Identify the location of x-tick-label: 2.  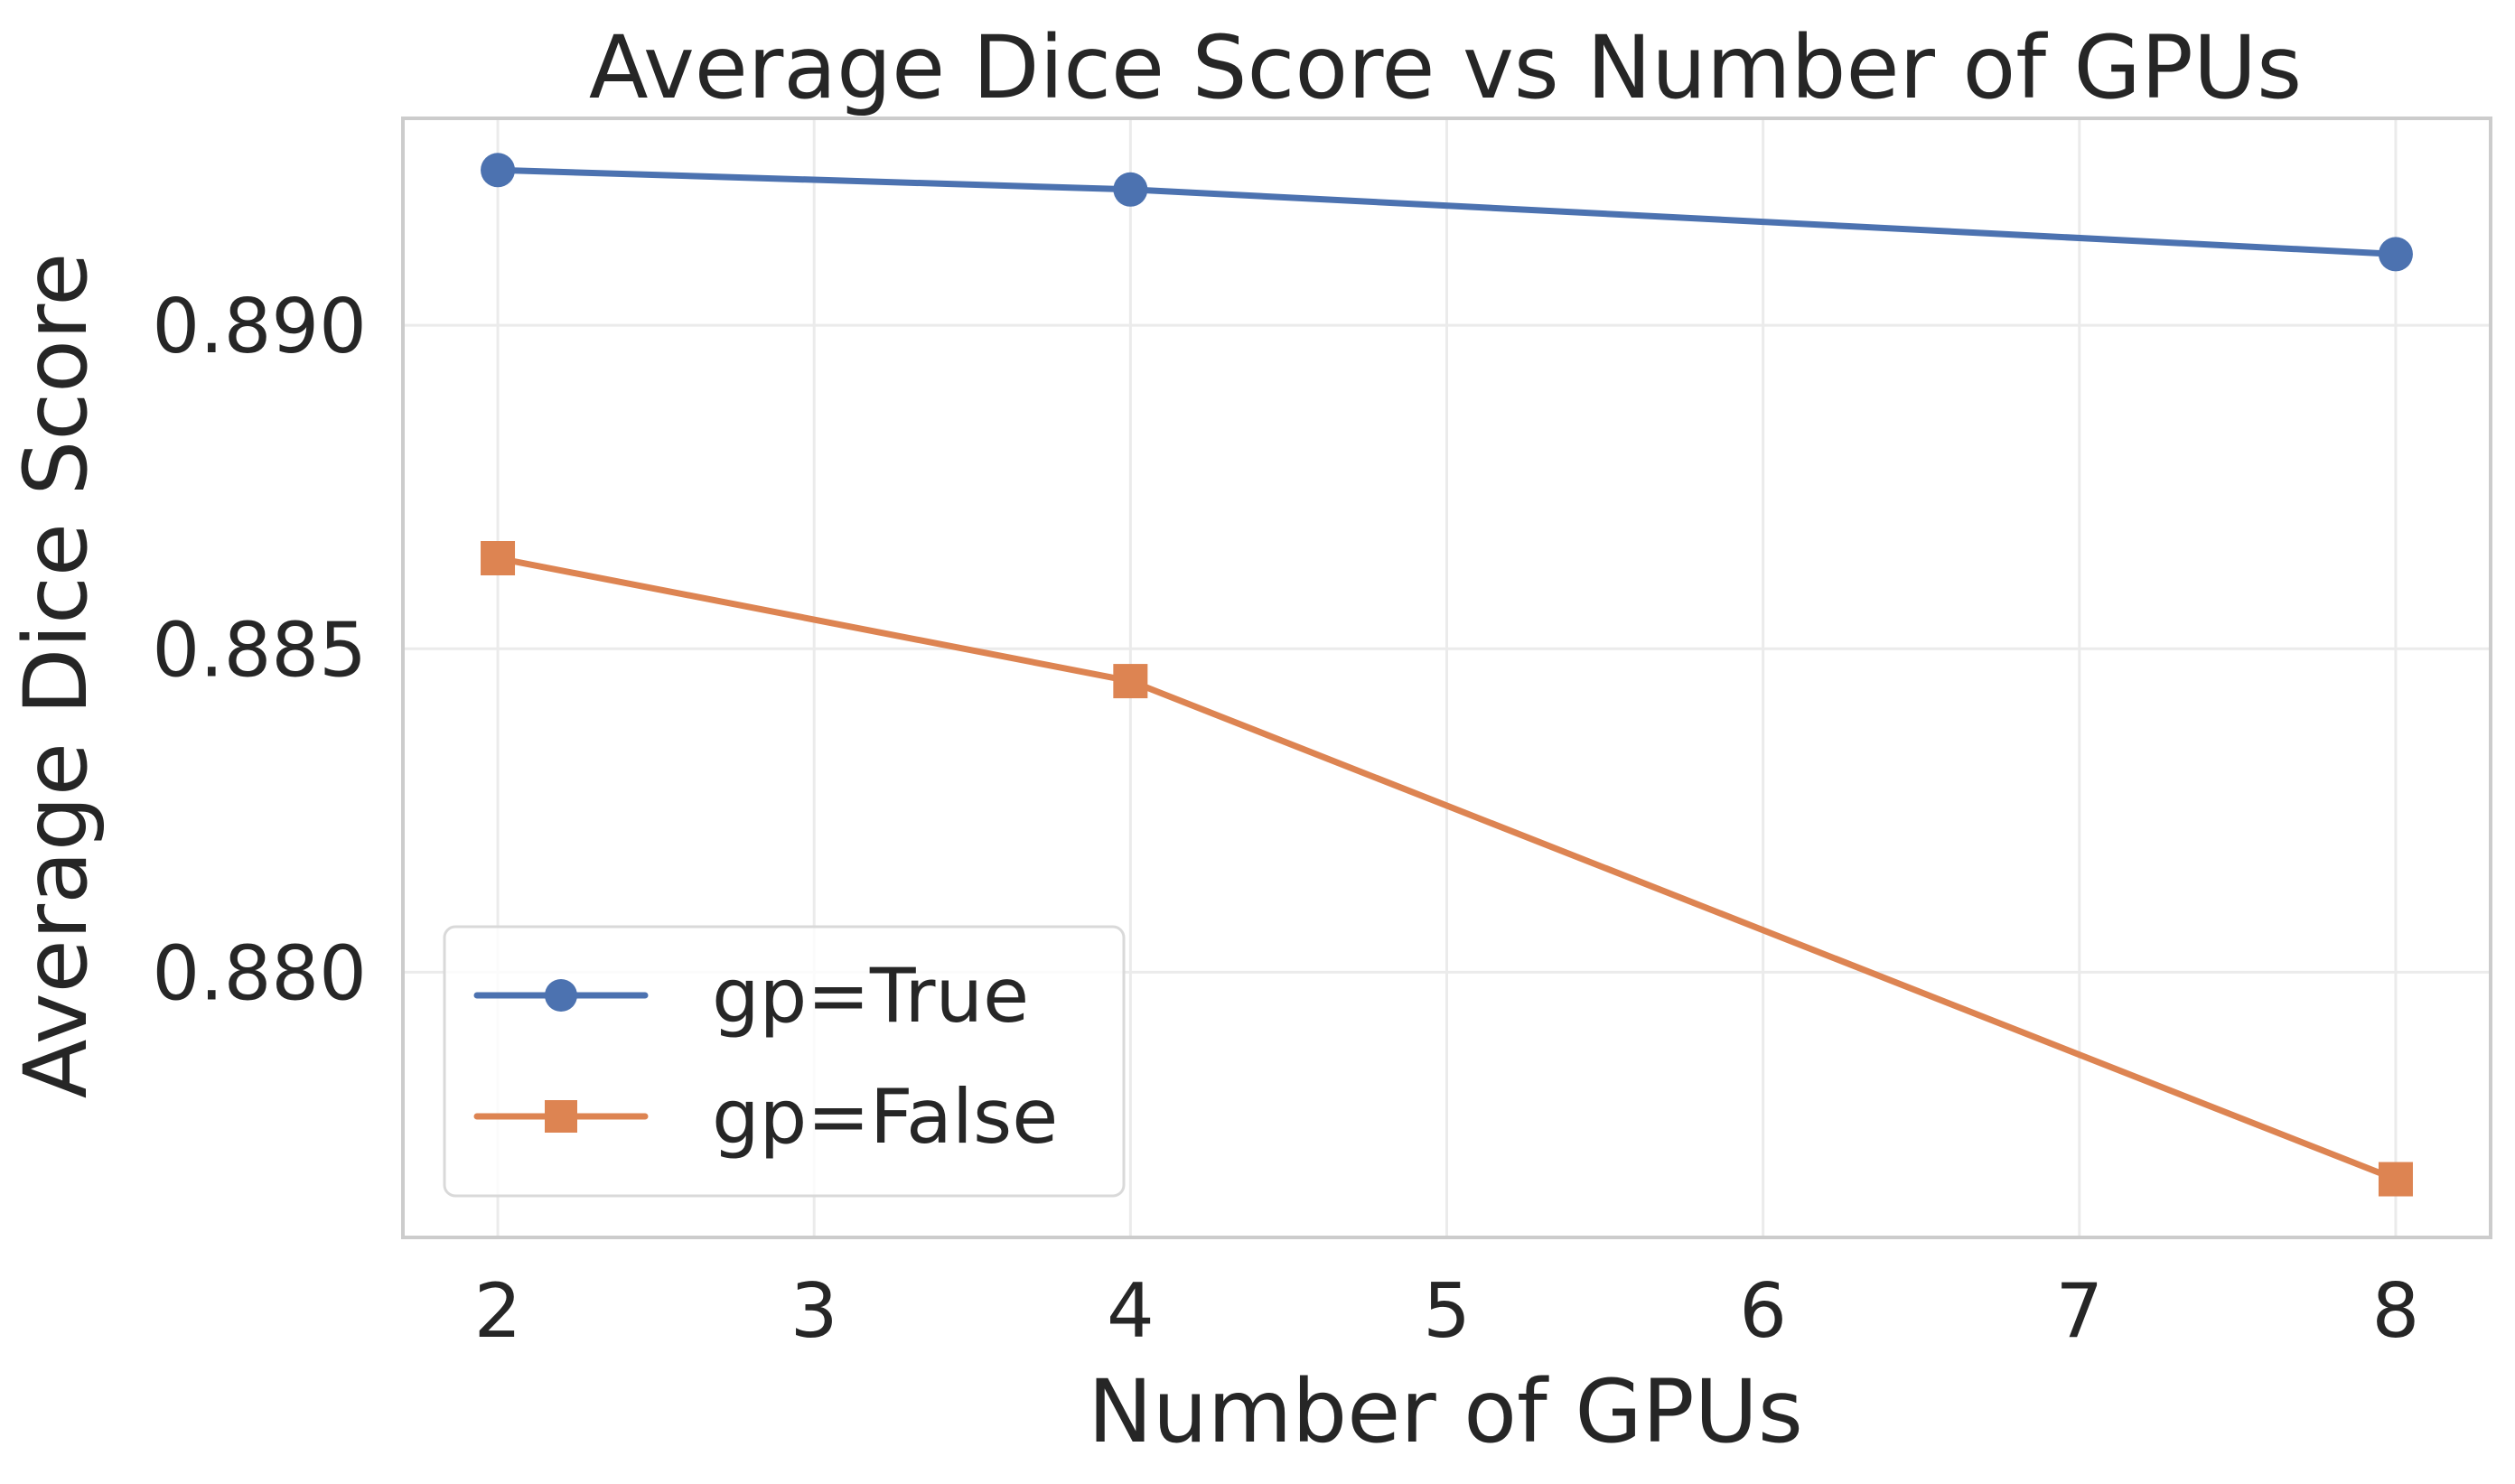
(498, 1311).